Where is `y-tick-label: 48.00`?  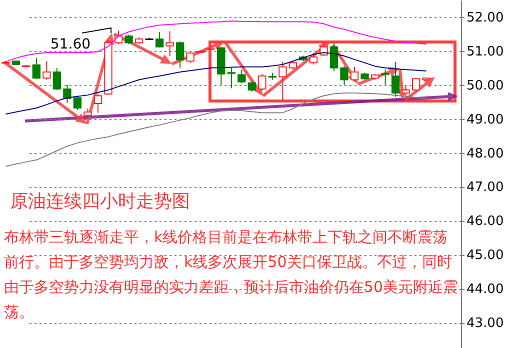 y-tick-label: 48.00 is located at coordinates (485, 154).